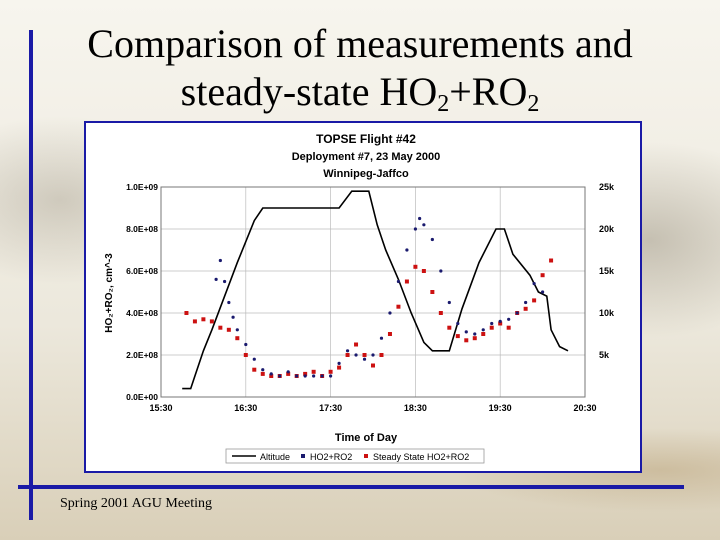 This screenshot has height=540, width=720. I want to click on title-mid: +RO, so click(488, 91).